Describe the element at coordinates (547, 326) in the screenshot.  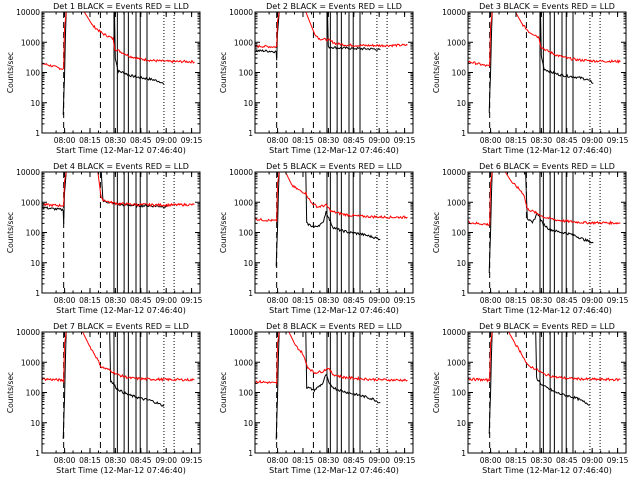
I see `panel-title: Det 9 BLACK = Events RED = LLD` at that location.